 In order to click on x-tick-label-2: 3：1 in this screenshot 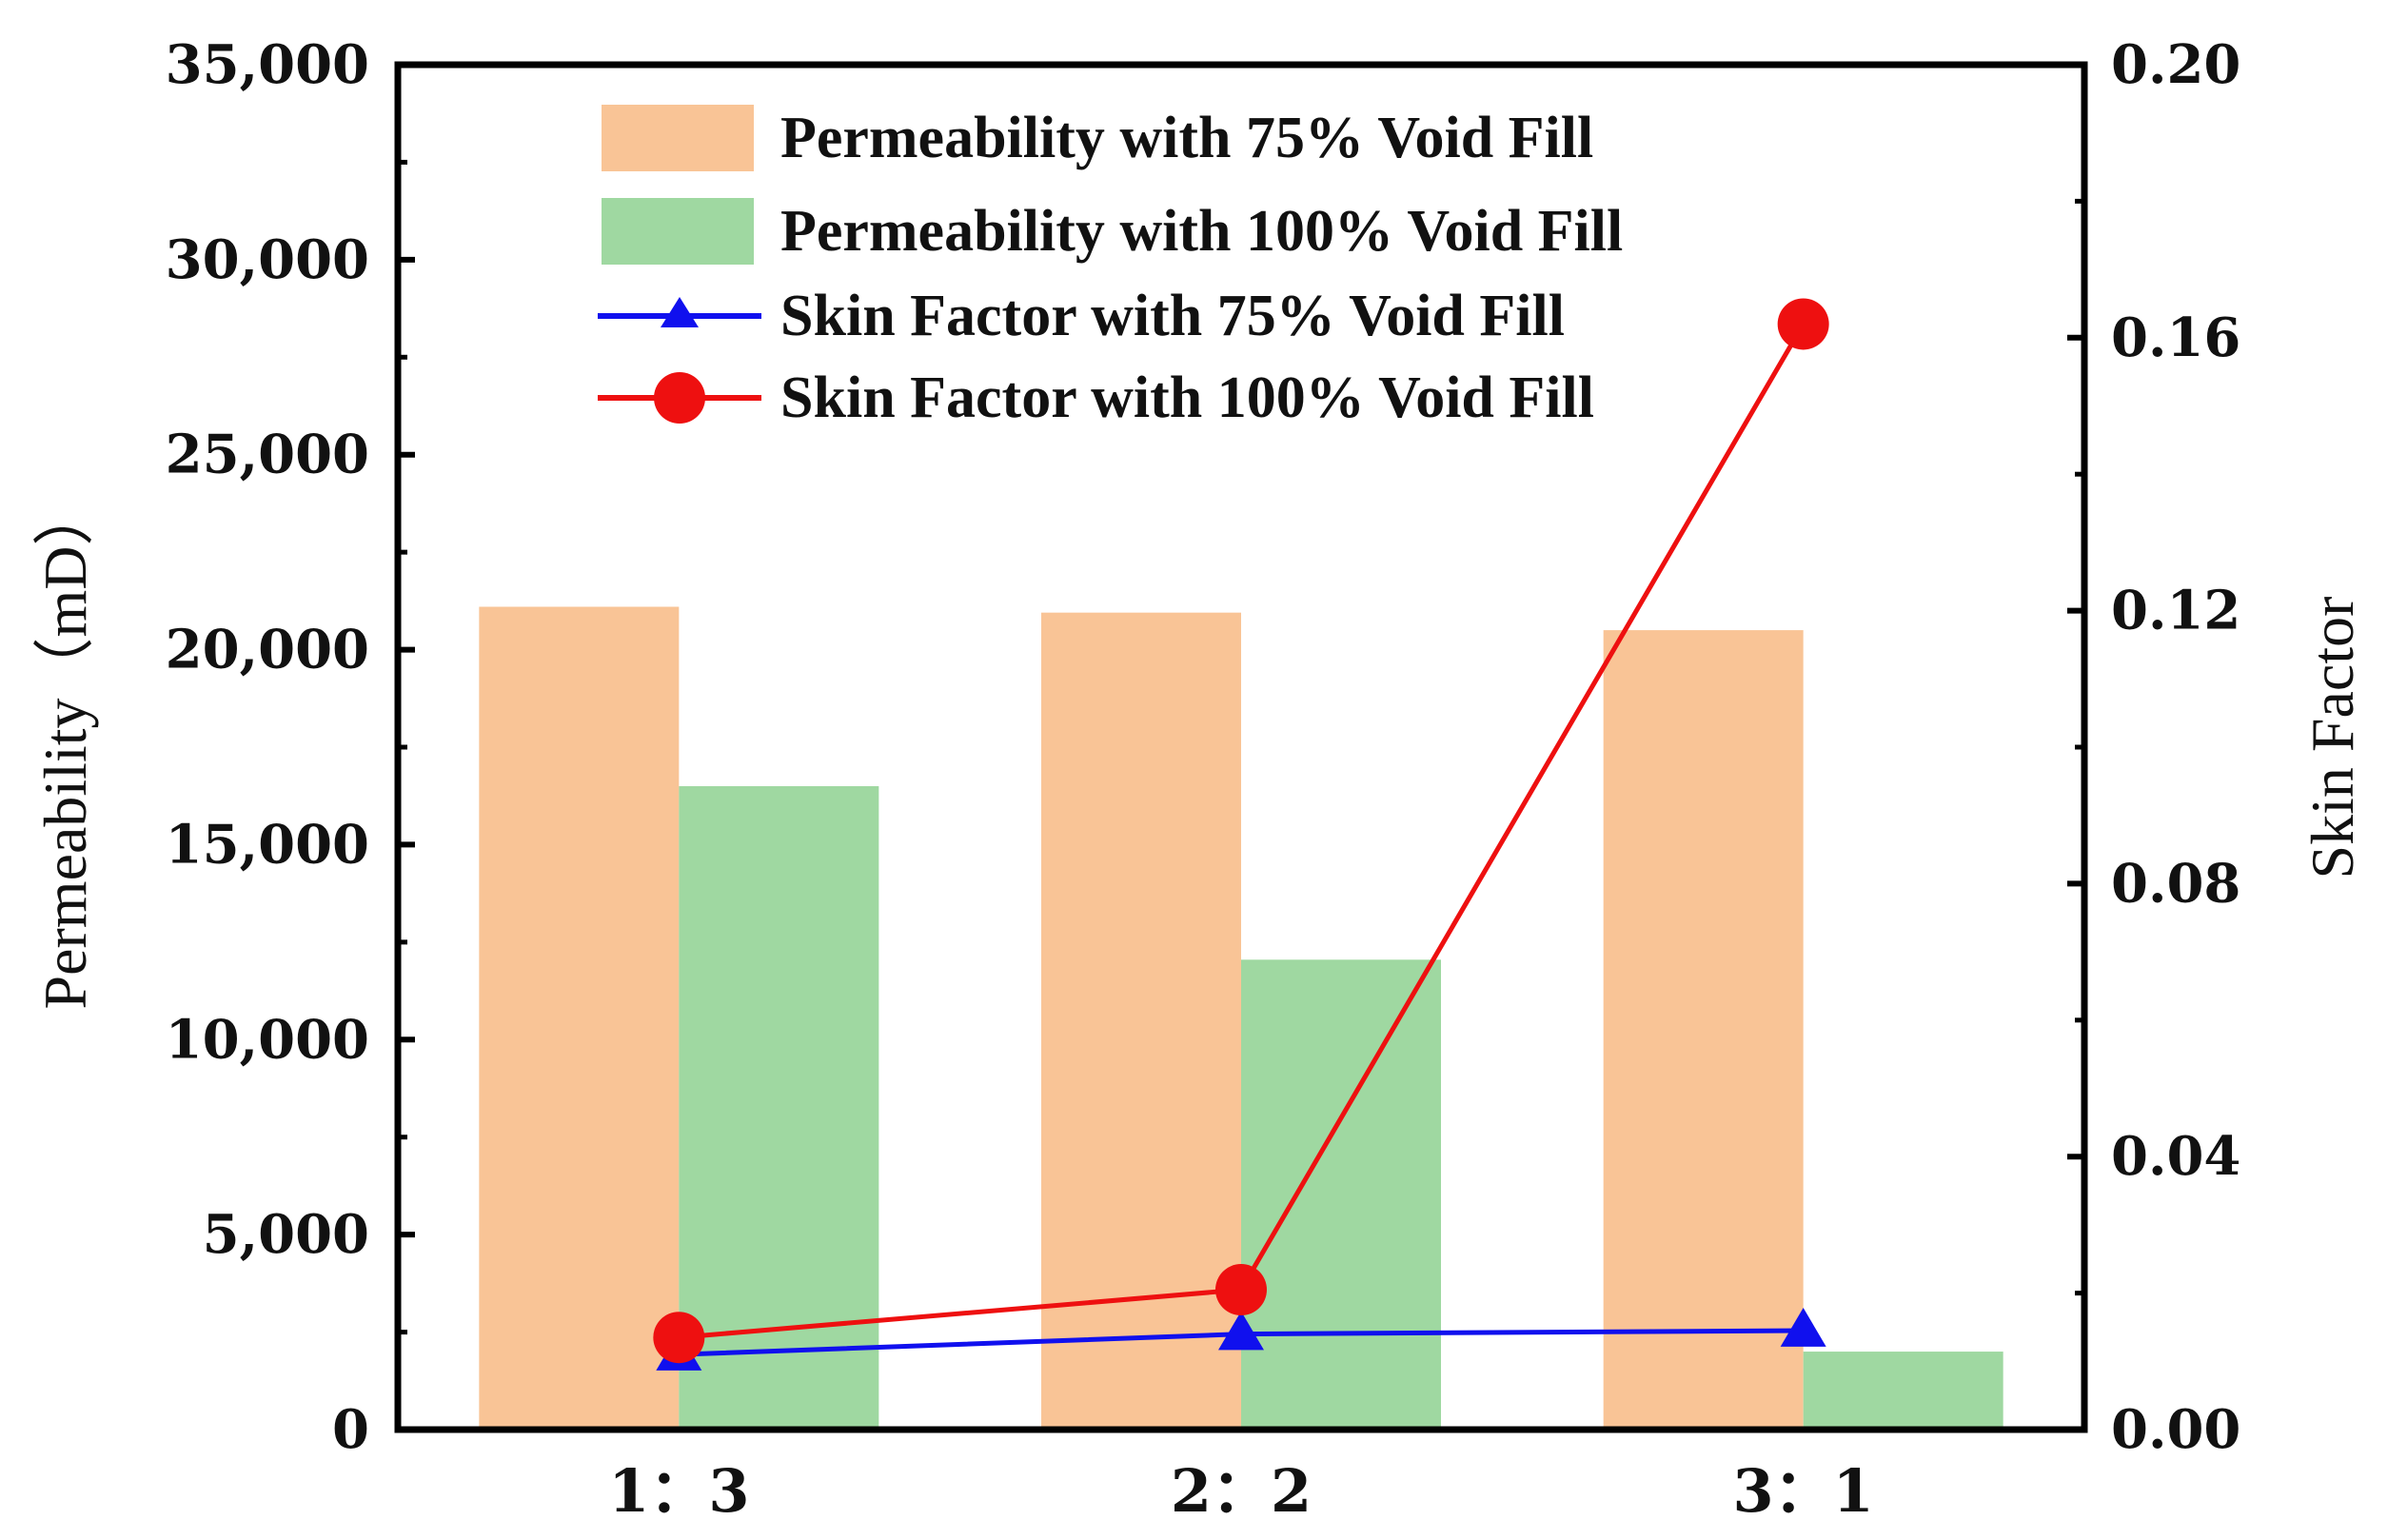, I will do `click(1803, 1491)`.